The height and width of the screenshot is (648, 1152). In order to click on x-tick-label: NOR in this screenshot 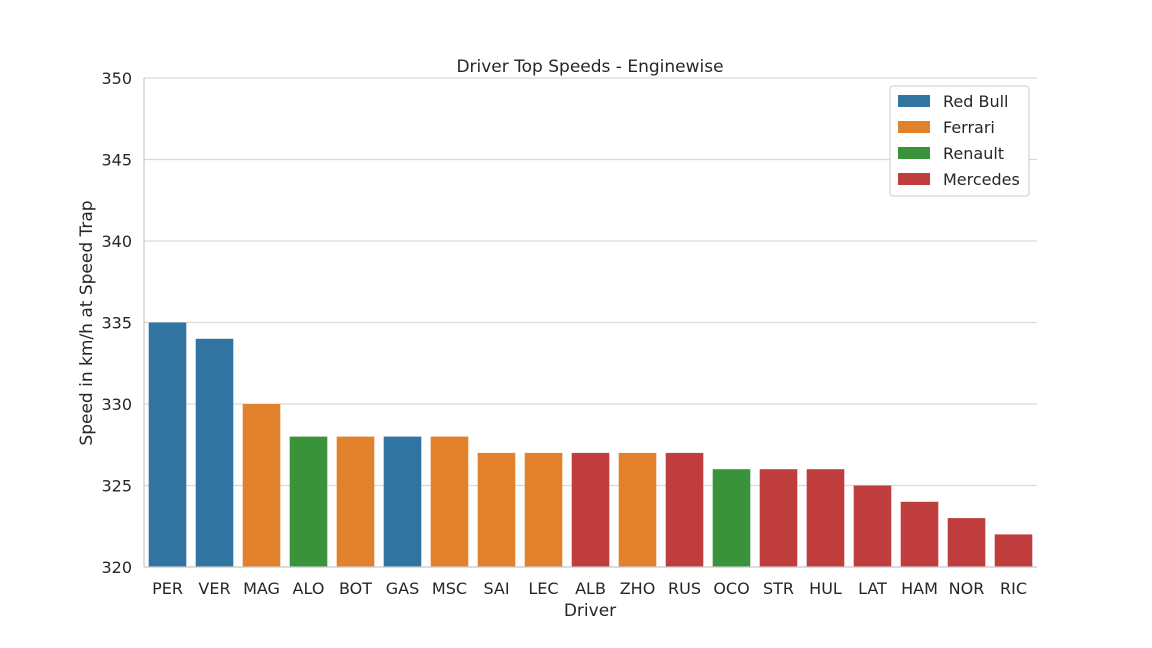, I will do `click(967, 588)`.